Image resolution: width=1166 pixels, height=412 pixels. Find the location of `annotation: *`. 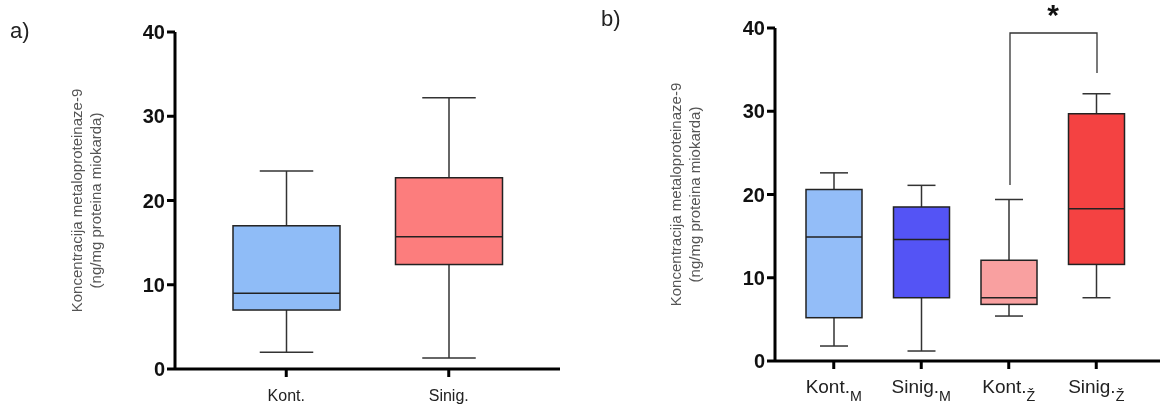

annotation: * is located at coordinates (1053, 15).